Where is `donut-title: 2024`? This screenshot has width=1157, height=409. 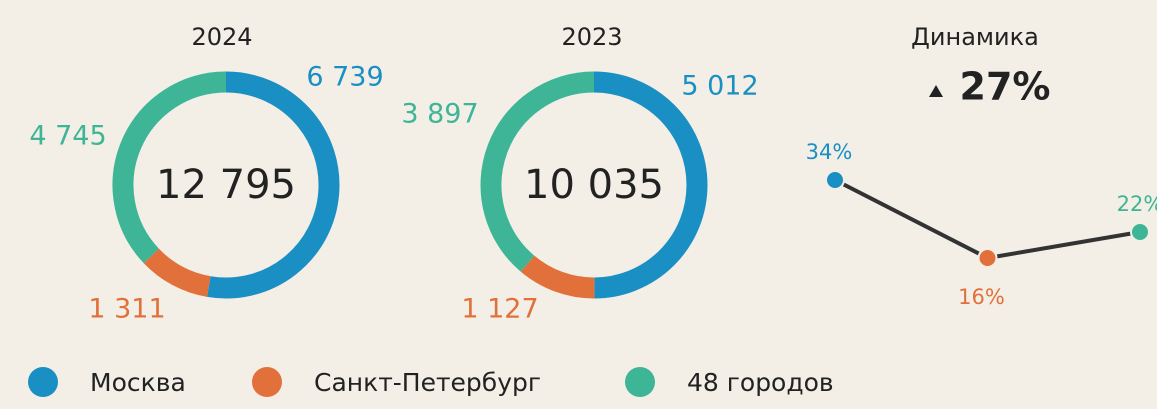
donut-title: 2024 is located at coordinates (221, 37).